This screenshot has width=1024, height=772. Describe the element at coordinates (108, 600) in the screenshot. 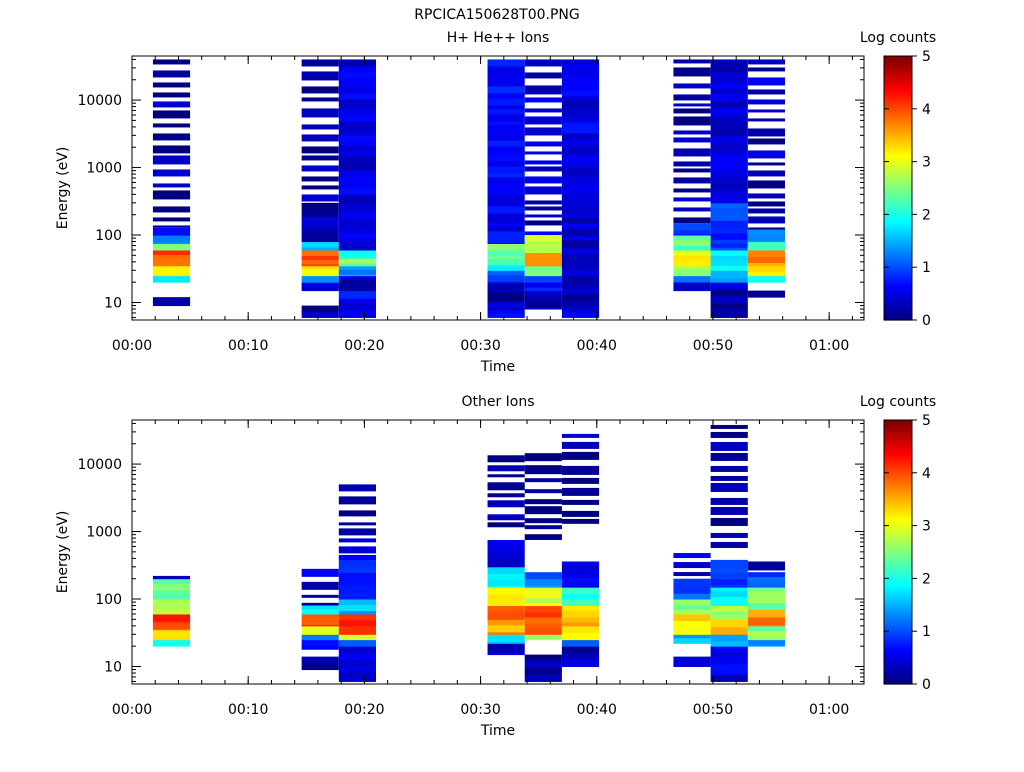

I see `y-tick-label: 100` at that location.